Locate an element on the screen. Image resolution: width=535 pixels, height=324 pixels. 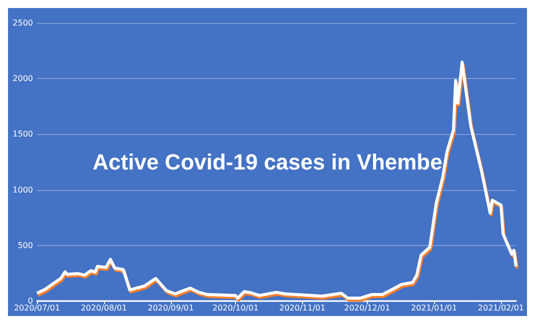
y-tick-label: 2000 is located at coordinates (22, 79).